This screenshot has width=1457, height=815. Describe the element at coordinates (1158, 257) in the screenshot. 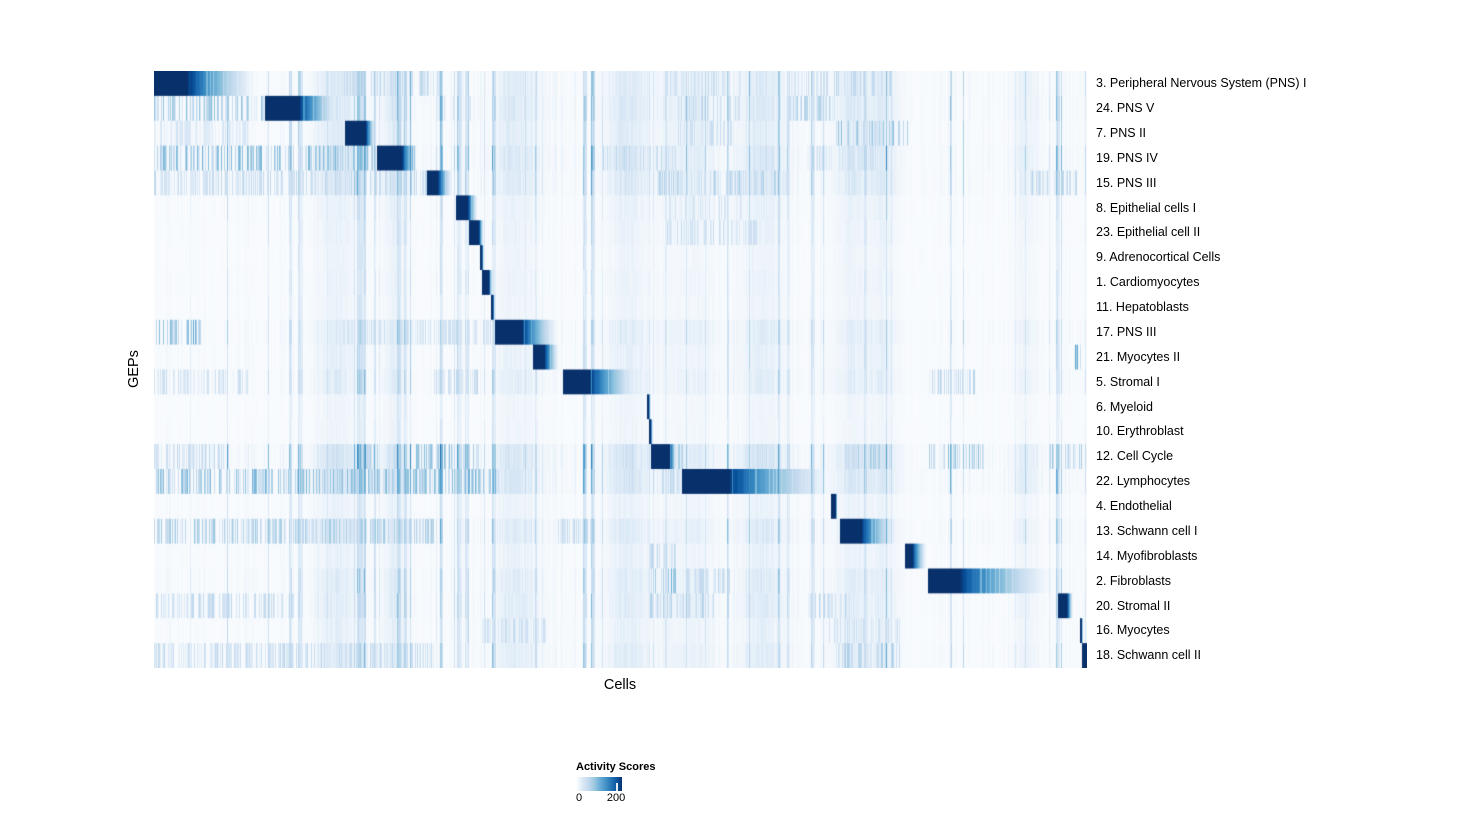

I see `row-label: 9. Adrenocortical Cells` at that location.